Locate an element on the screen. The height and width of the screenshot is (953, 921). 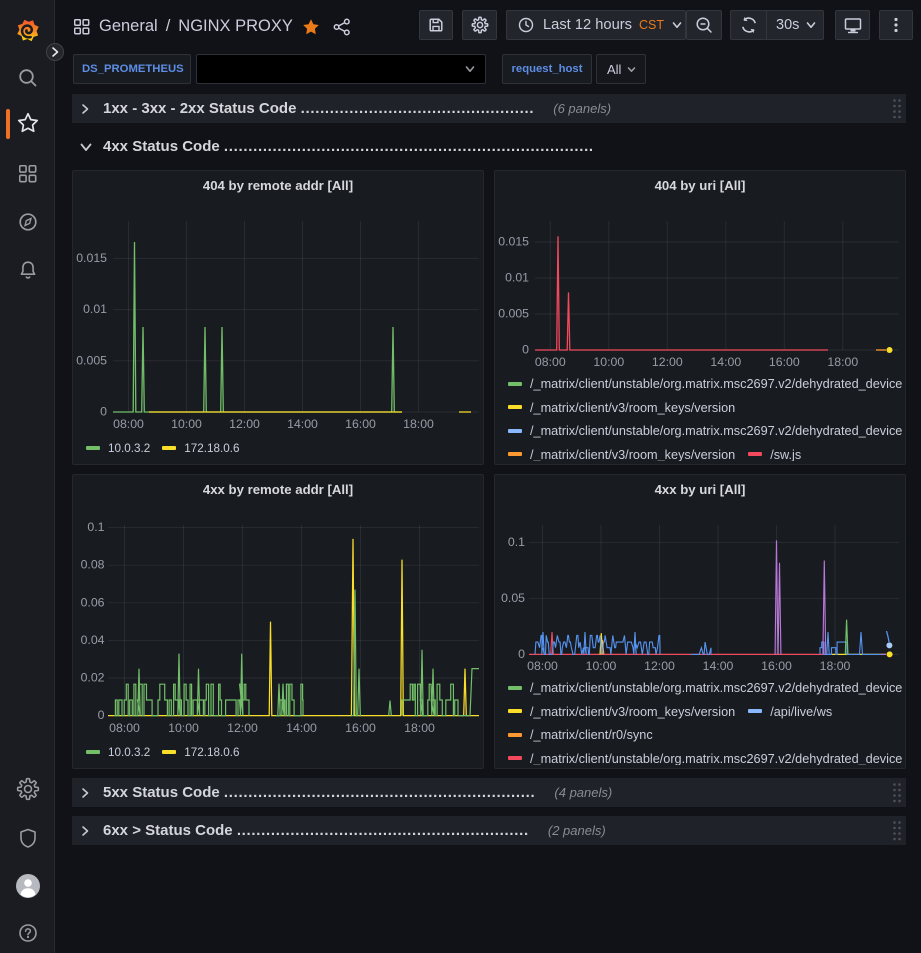
svg-text: 0.02 is located at coordinates (93, 678).